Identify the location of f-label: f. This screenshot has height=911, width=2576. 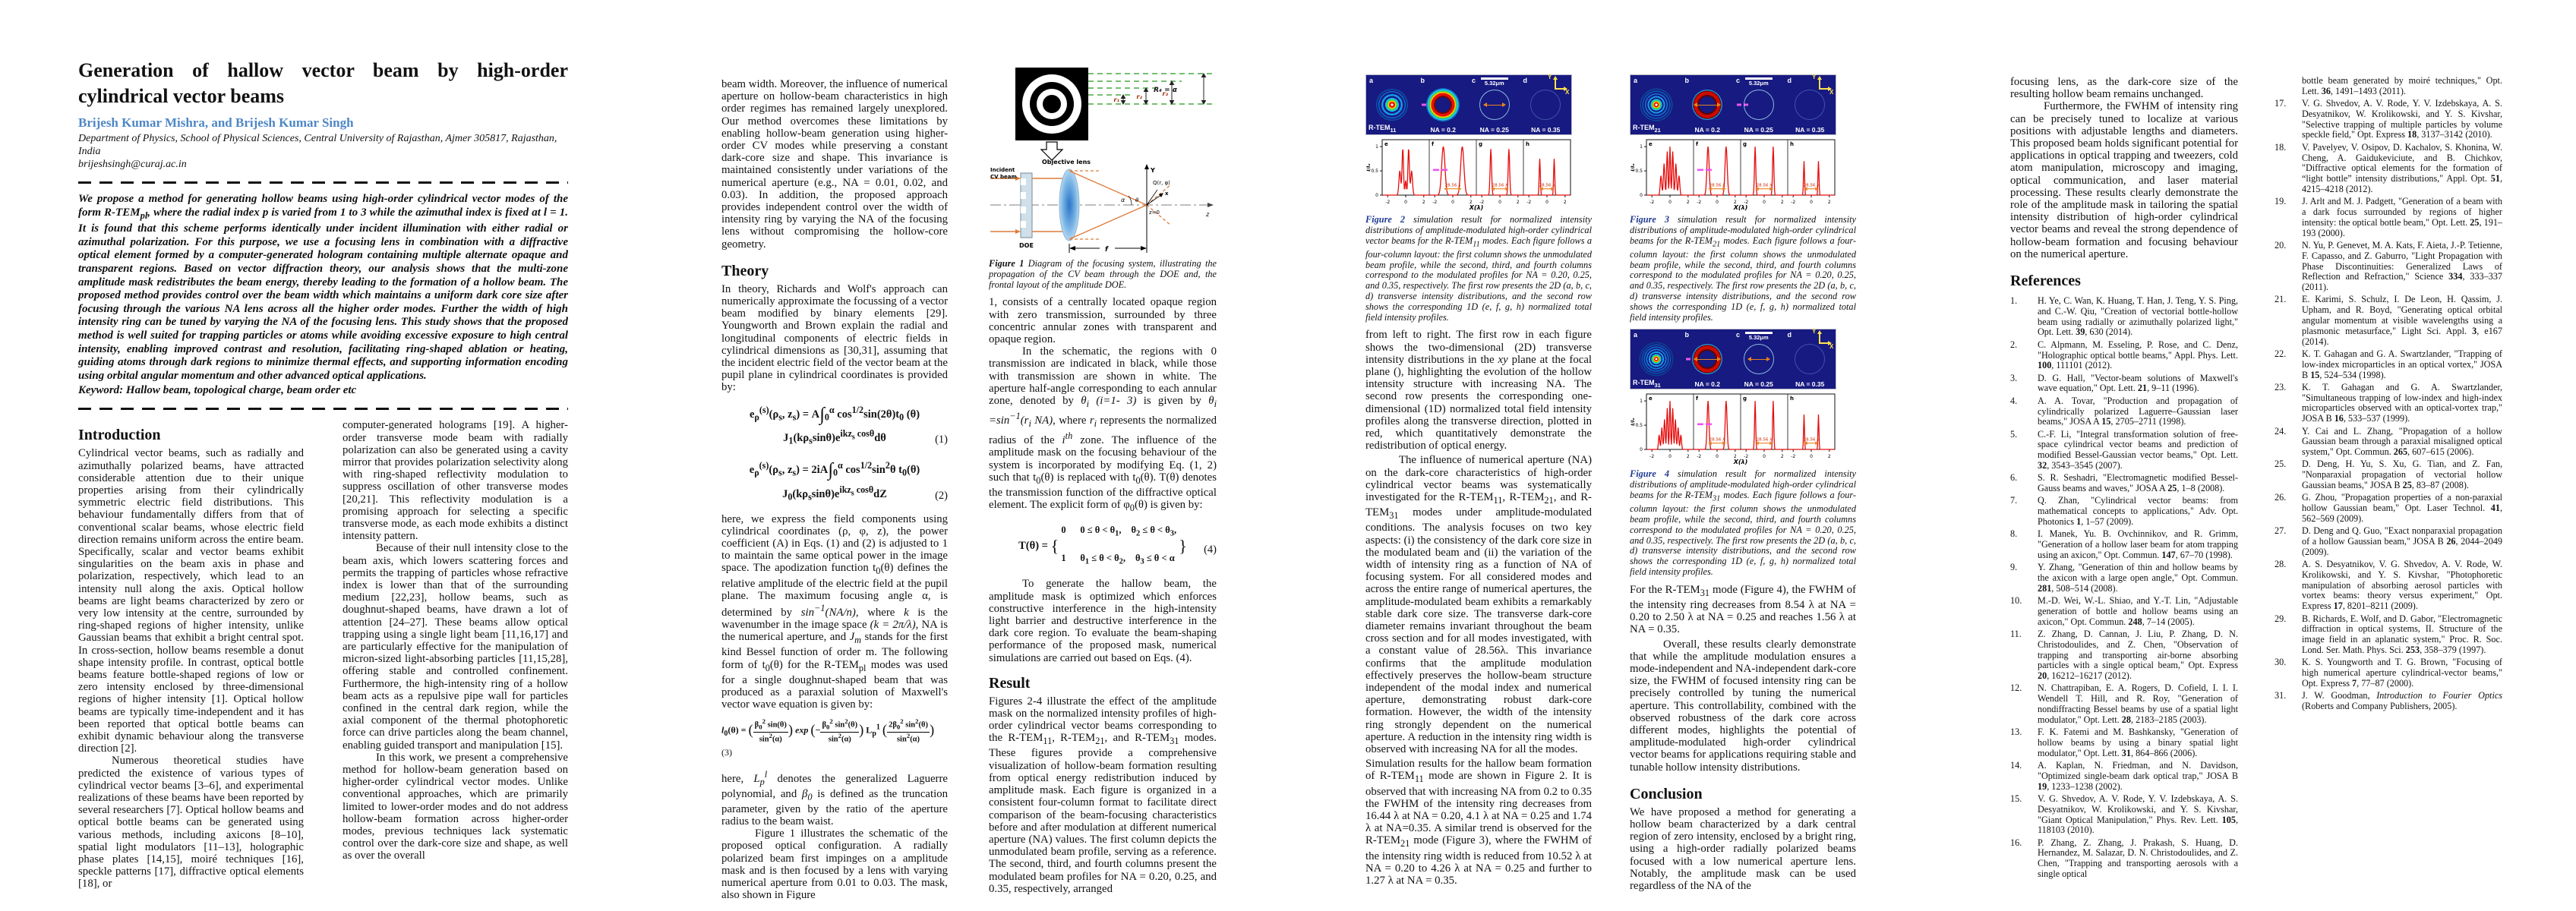
(1107, 250).